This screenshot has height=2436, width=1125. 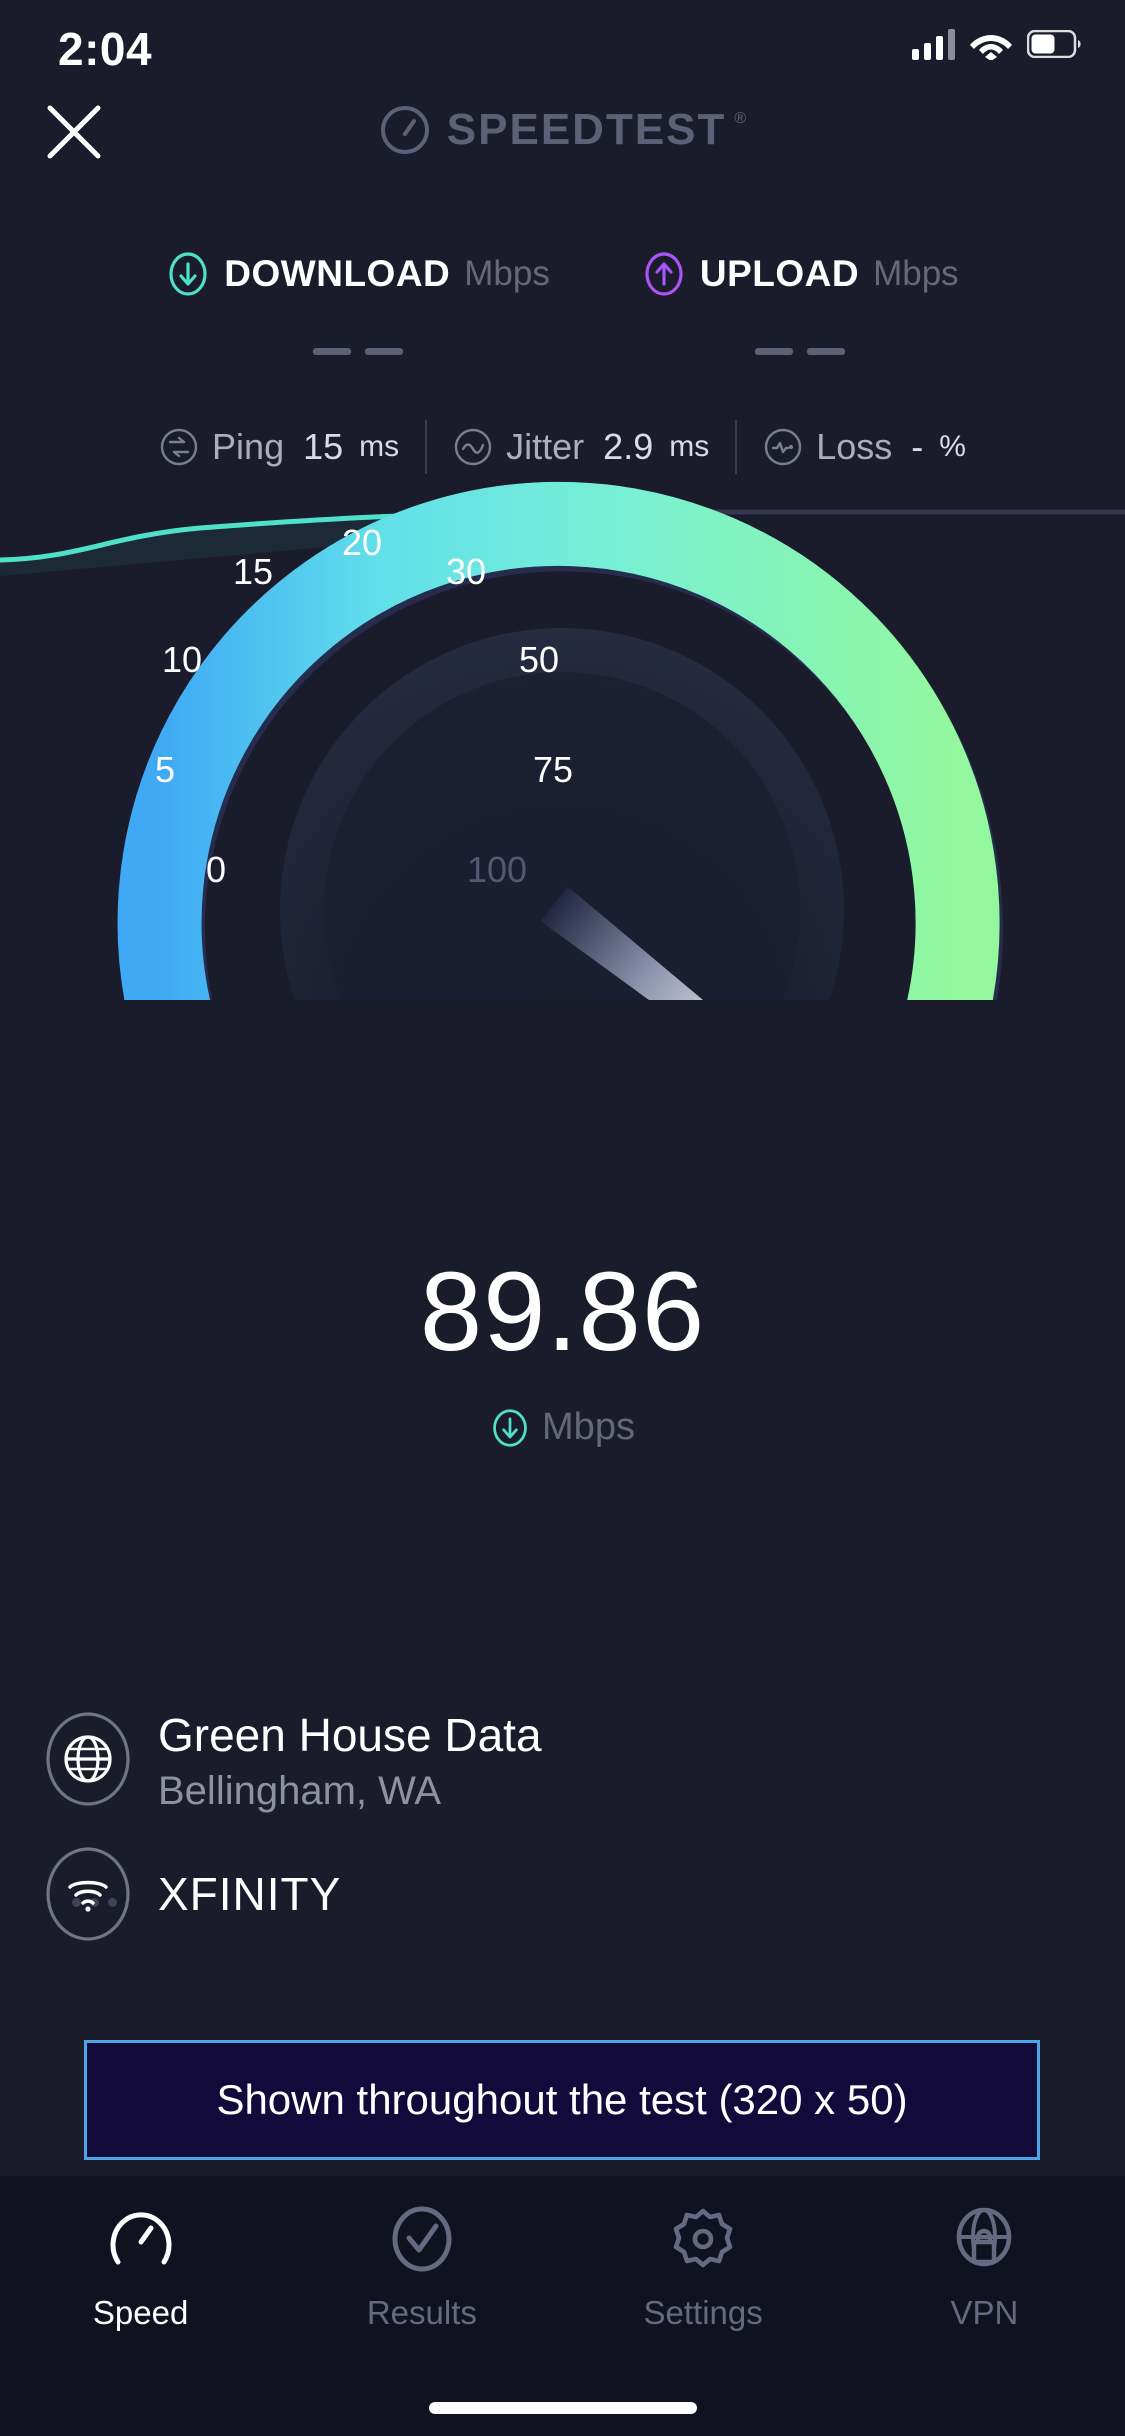 I want to click on gauge-tick-100: 100, so click(x=497, y=869).